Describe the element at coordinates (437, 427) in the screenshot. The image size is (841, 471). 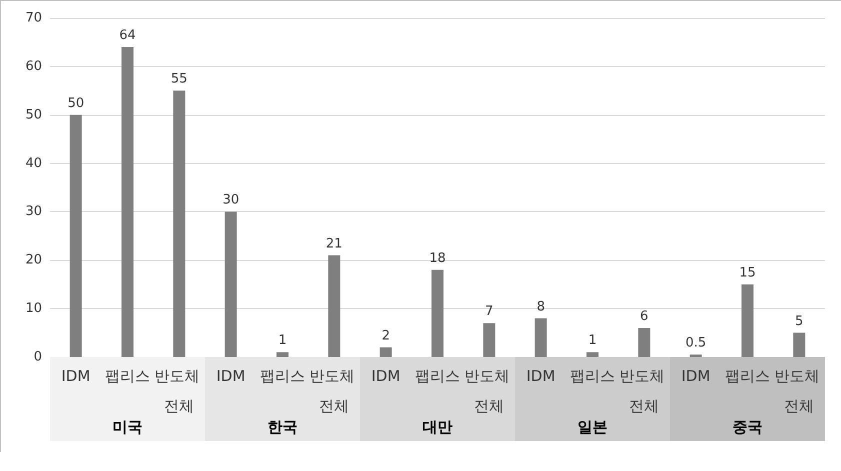
I see `text: 대만` at that location.